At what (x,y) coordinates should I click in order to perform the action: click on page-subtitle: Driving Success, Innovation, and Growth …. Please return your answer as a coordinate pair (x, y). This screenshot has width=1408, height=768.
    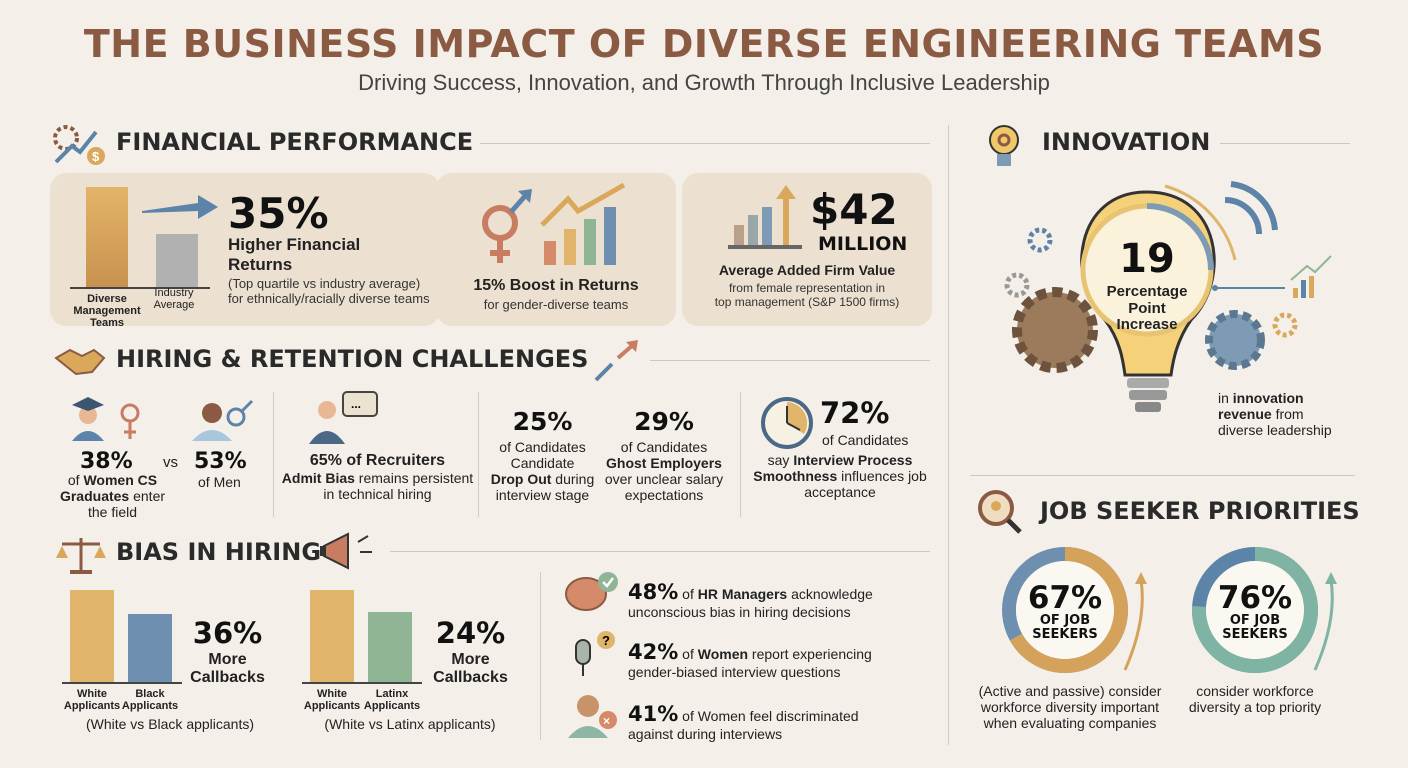
    Looking at the image, I should click on (704, 82).